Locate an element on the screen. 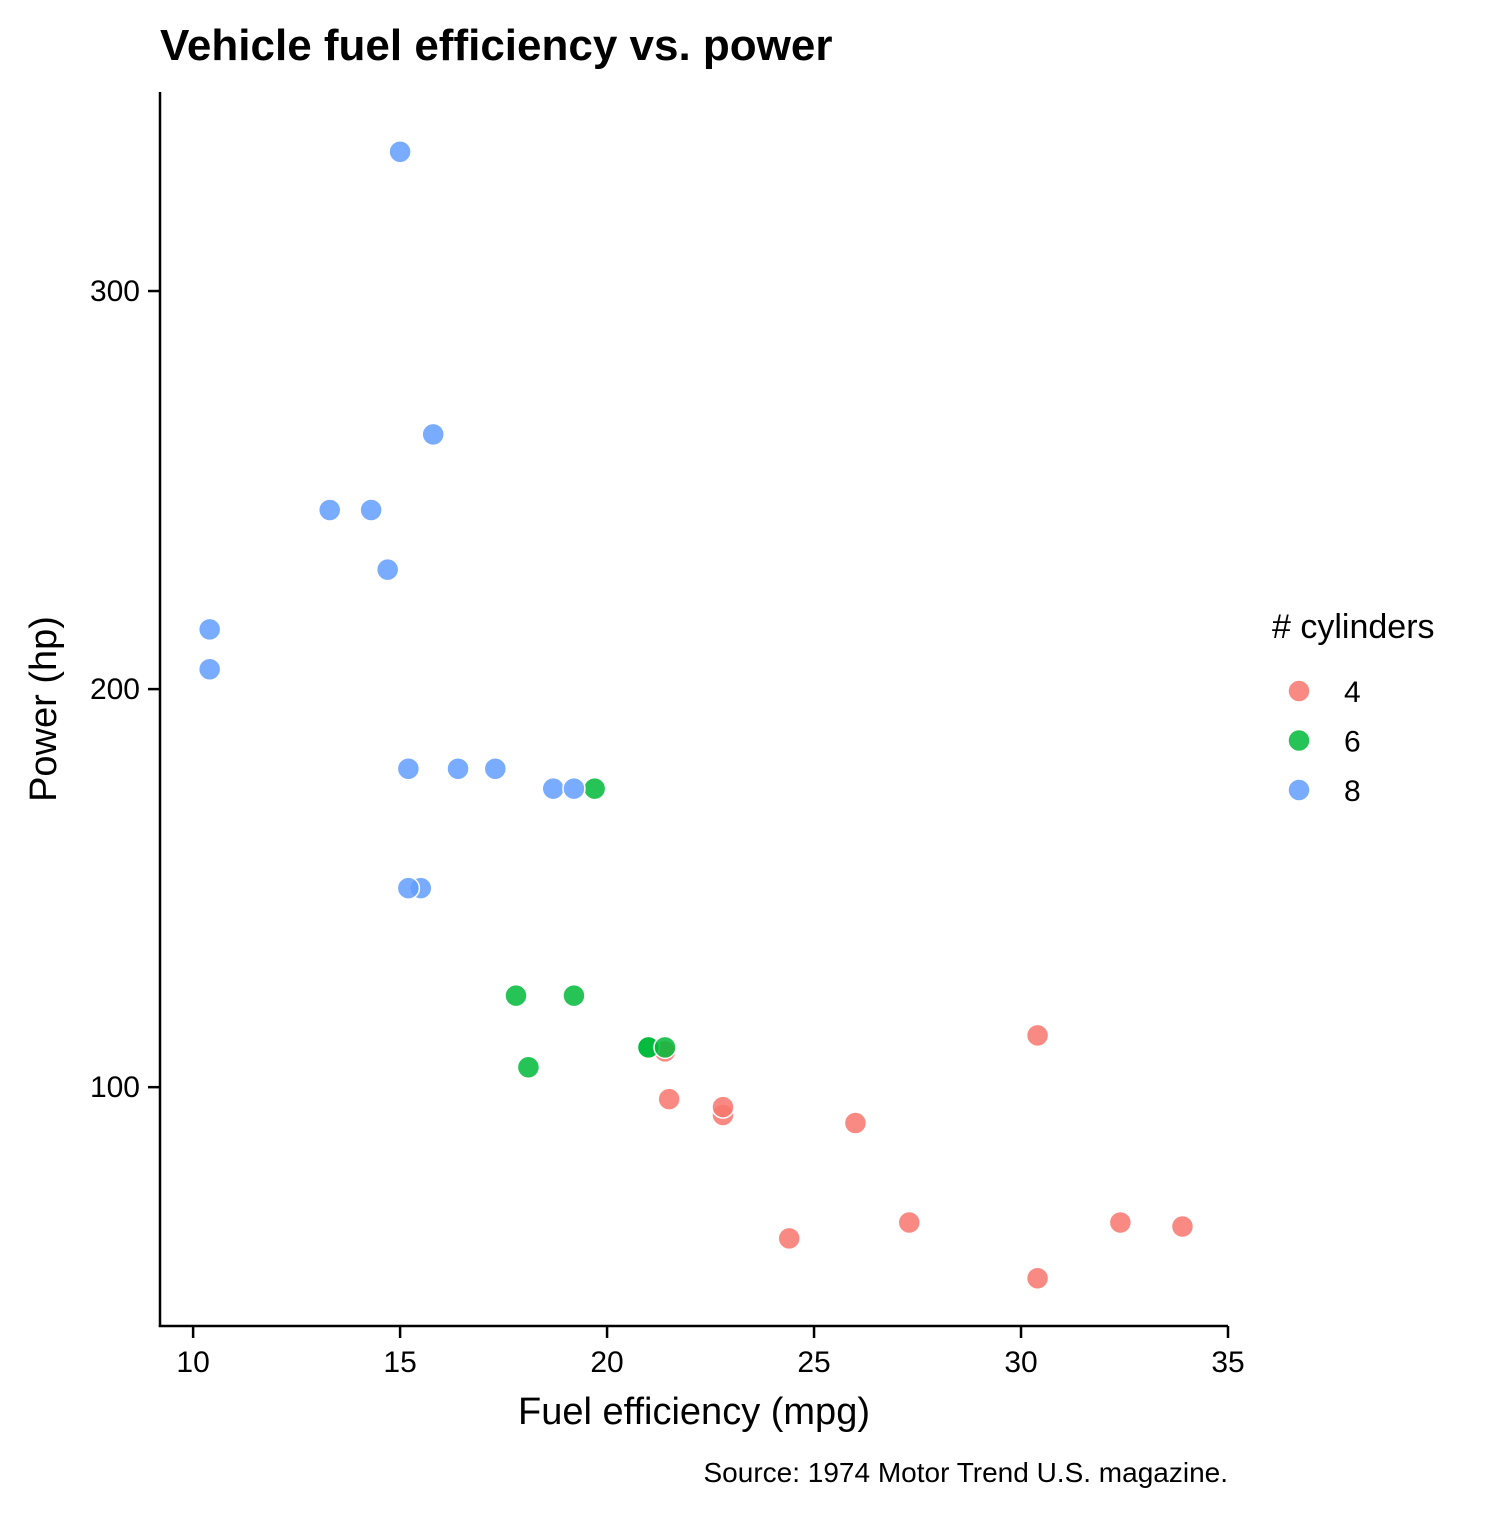 The image size is (1512, 1517). x-axis-title: Fuel efficiency (mpg) is located at coordinates (694, 1412).